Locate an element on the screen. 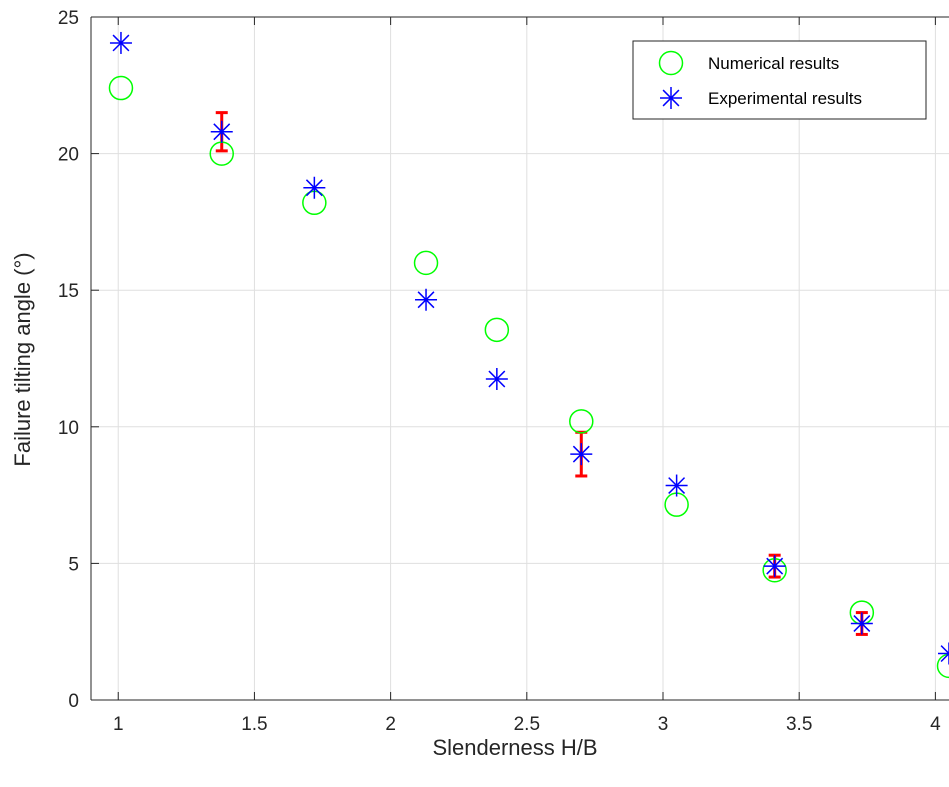 The width and height of the screenshot is (949, 787). x-tick-label: 1 is located at coordinates (118, 724).